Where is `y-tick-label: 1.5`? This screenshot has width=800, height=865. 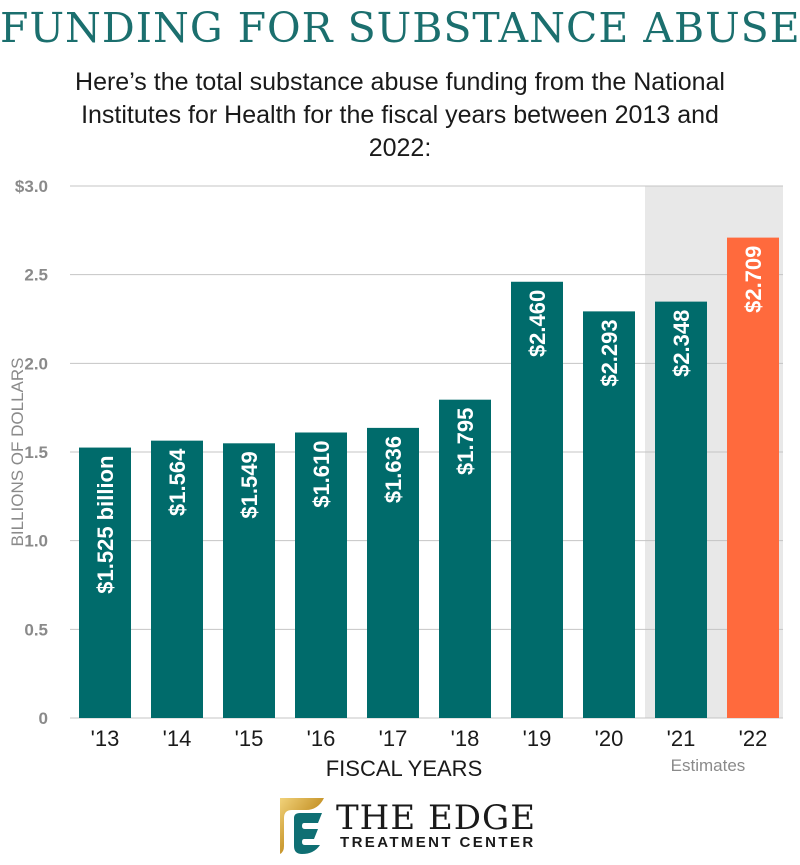 y-tick-label: 1.5 is located at coordinates (36, 452).